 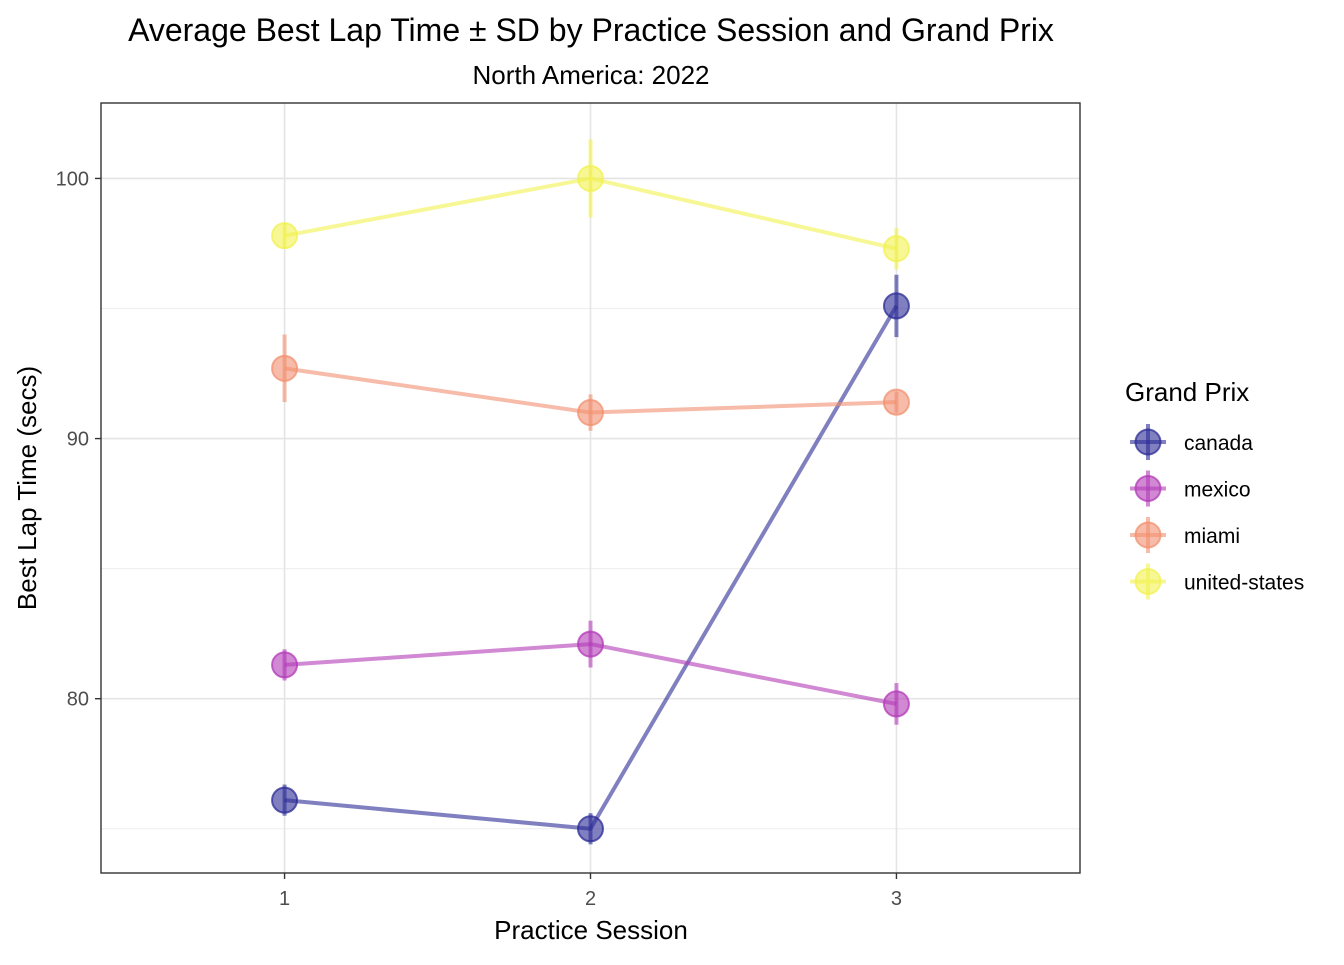 I want to click on y-axis-title: Best Lap Time (secs), so click(x=27, y=488).